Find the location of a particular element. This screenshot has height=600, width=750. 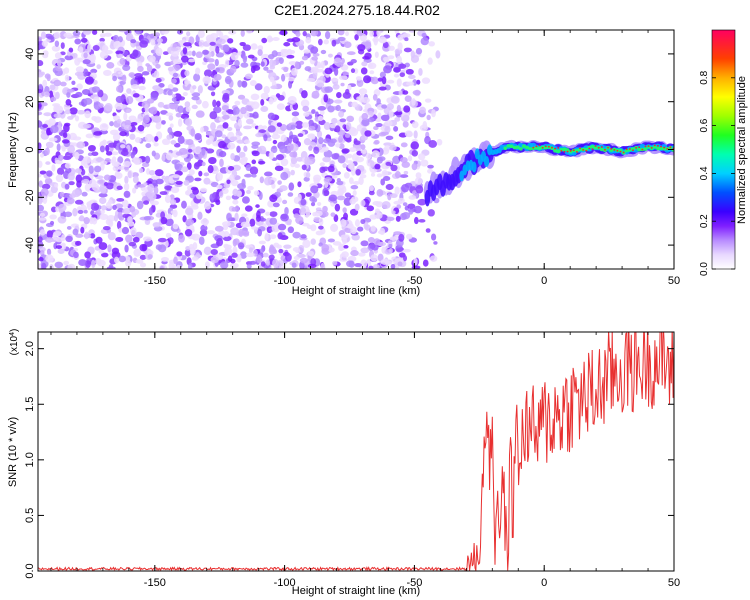

spectrogram-ylabel: Frequency (Hz) is located at coordinates (13, 150).